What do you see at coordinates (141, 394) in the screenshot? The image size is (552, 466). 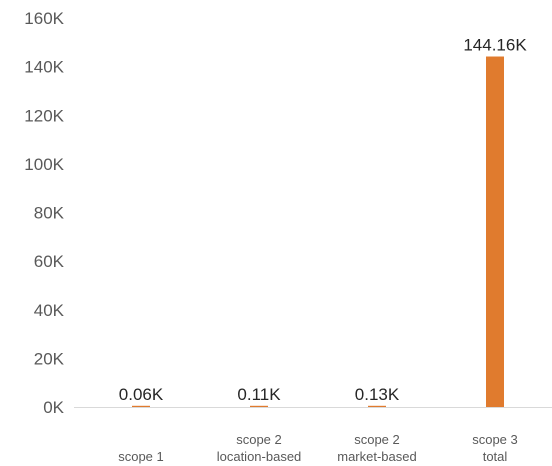 I see `data-label: 0.06K` at bounding box center [141, 394].